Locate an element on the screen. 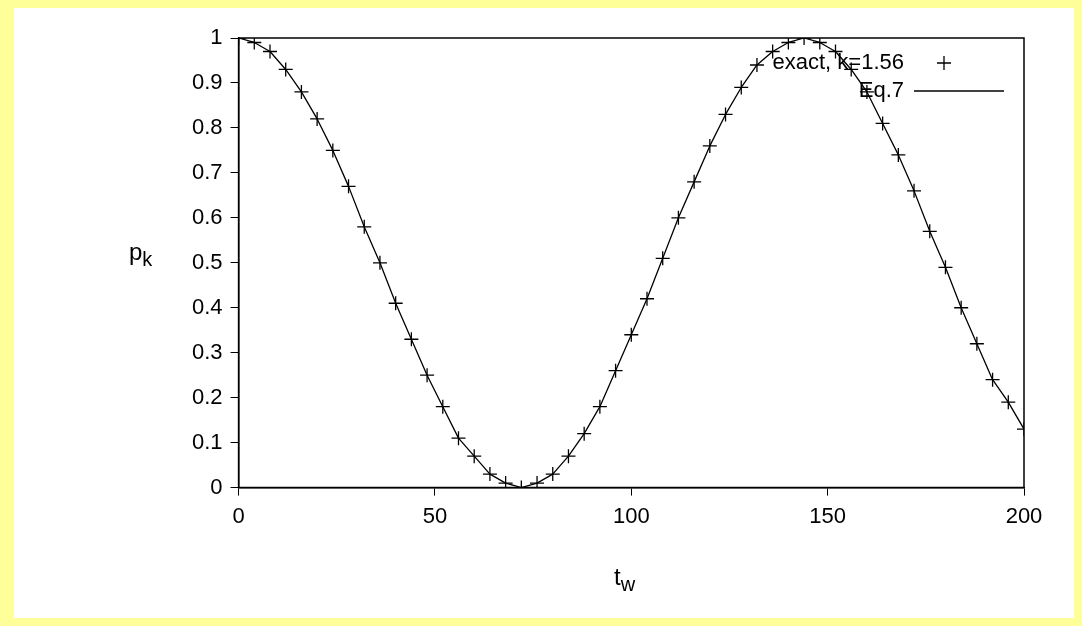 The image size is (1082, 626). y-tick-label: 1 is located at coordinates (216, 37).